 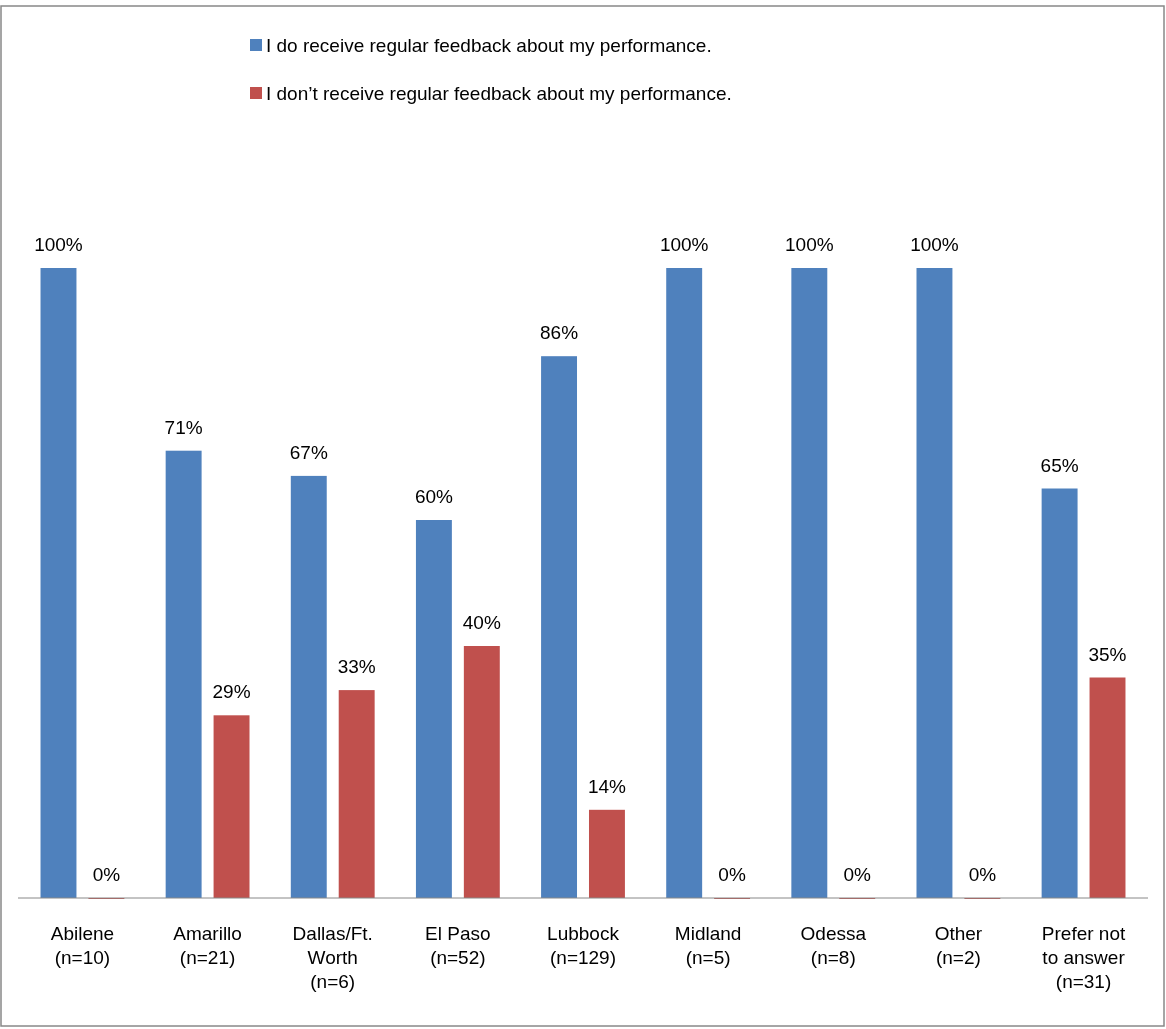 I want to click on x-tick-label: Odessa (n=8), so click(x=833, y=945).